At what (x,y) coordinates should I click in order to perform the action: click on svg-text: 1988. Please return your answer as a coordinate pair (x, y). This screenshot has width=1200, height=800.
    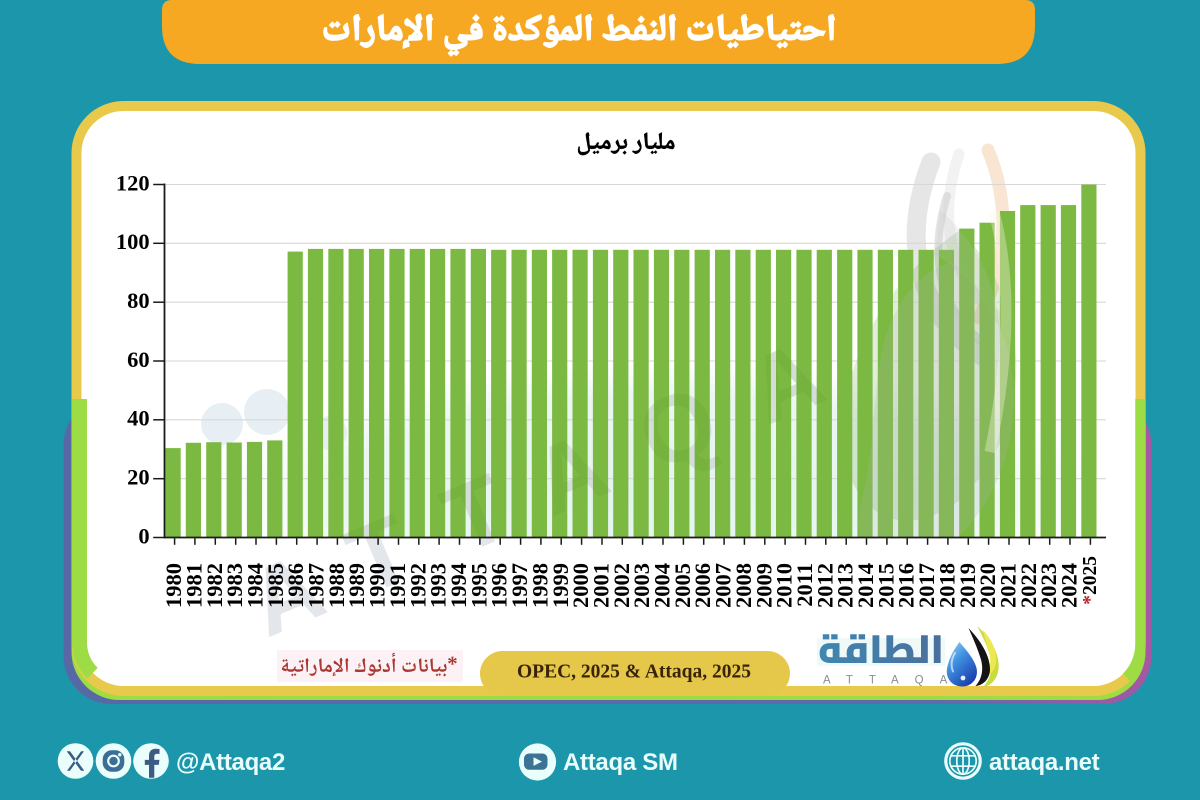
    Looking at the image, I should click on (336, 585).